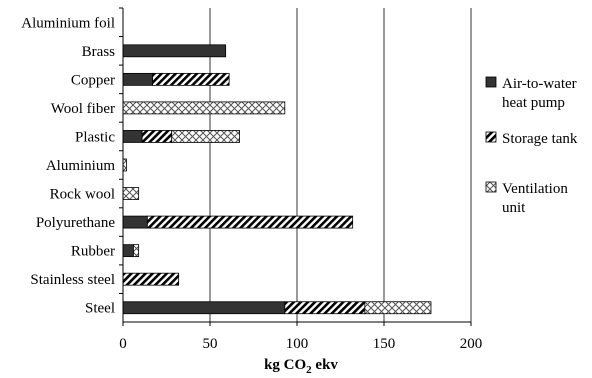  What do you see at coordinates (68, 23) in the screenshot?
I see `category-label: Aluminium foil` at bounding box center [68, 23].